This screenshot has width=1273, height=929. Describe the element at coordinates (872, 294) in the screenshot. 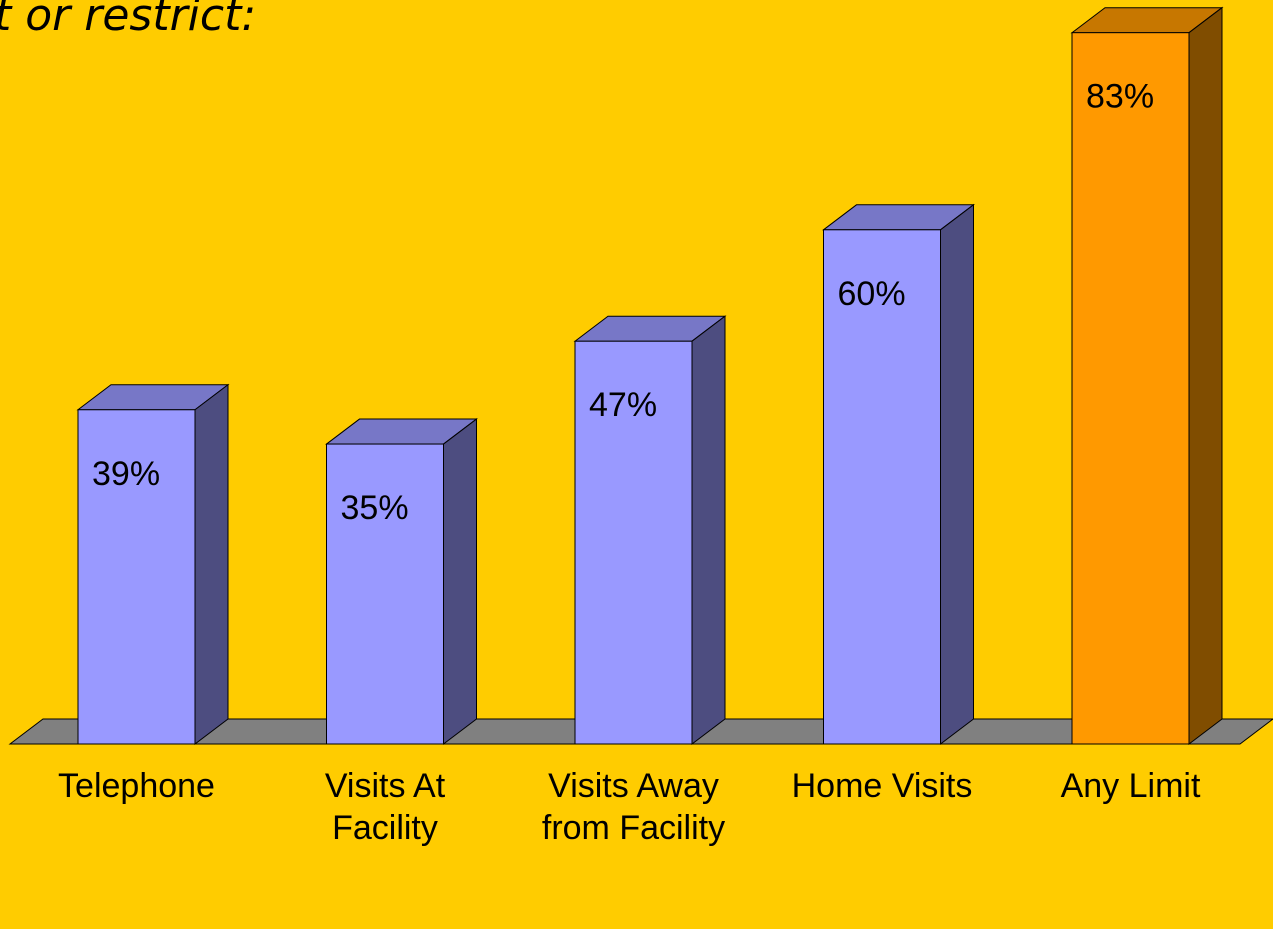

I see `value-label: 60%` at that location.